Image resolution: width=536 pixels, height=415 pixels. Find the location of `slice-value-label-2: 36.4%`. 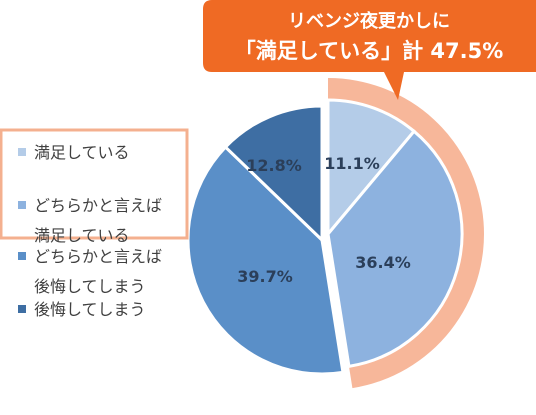

slice-value-label-2: 36.4% is located at coordinates (383, 262).